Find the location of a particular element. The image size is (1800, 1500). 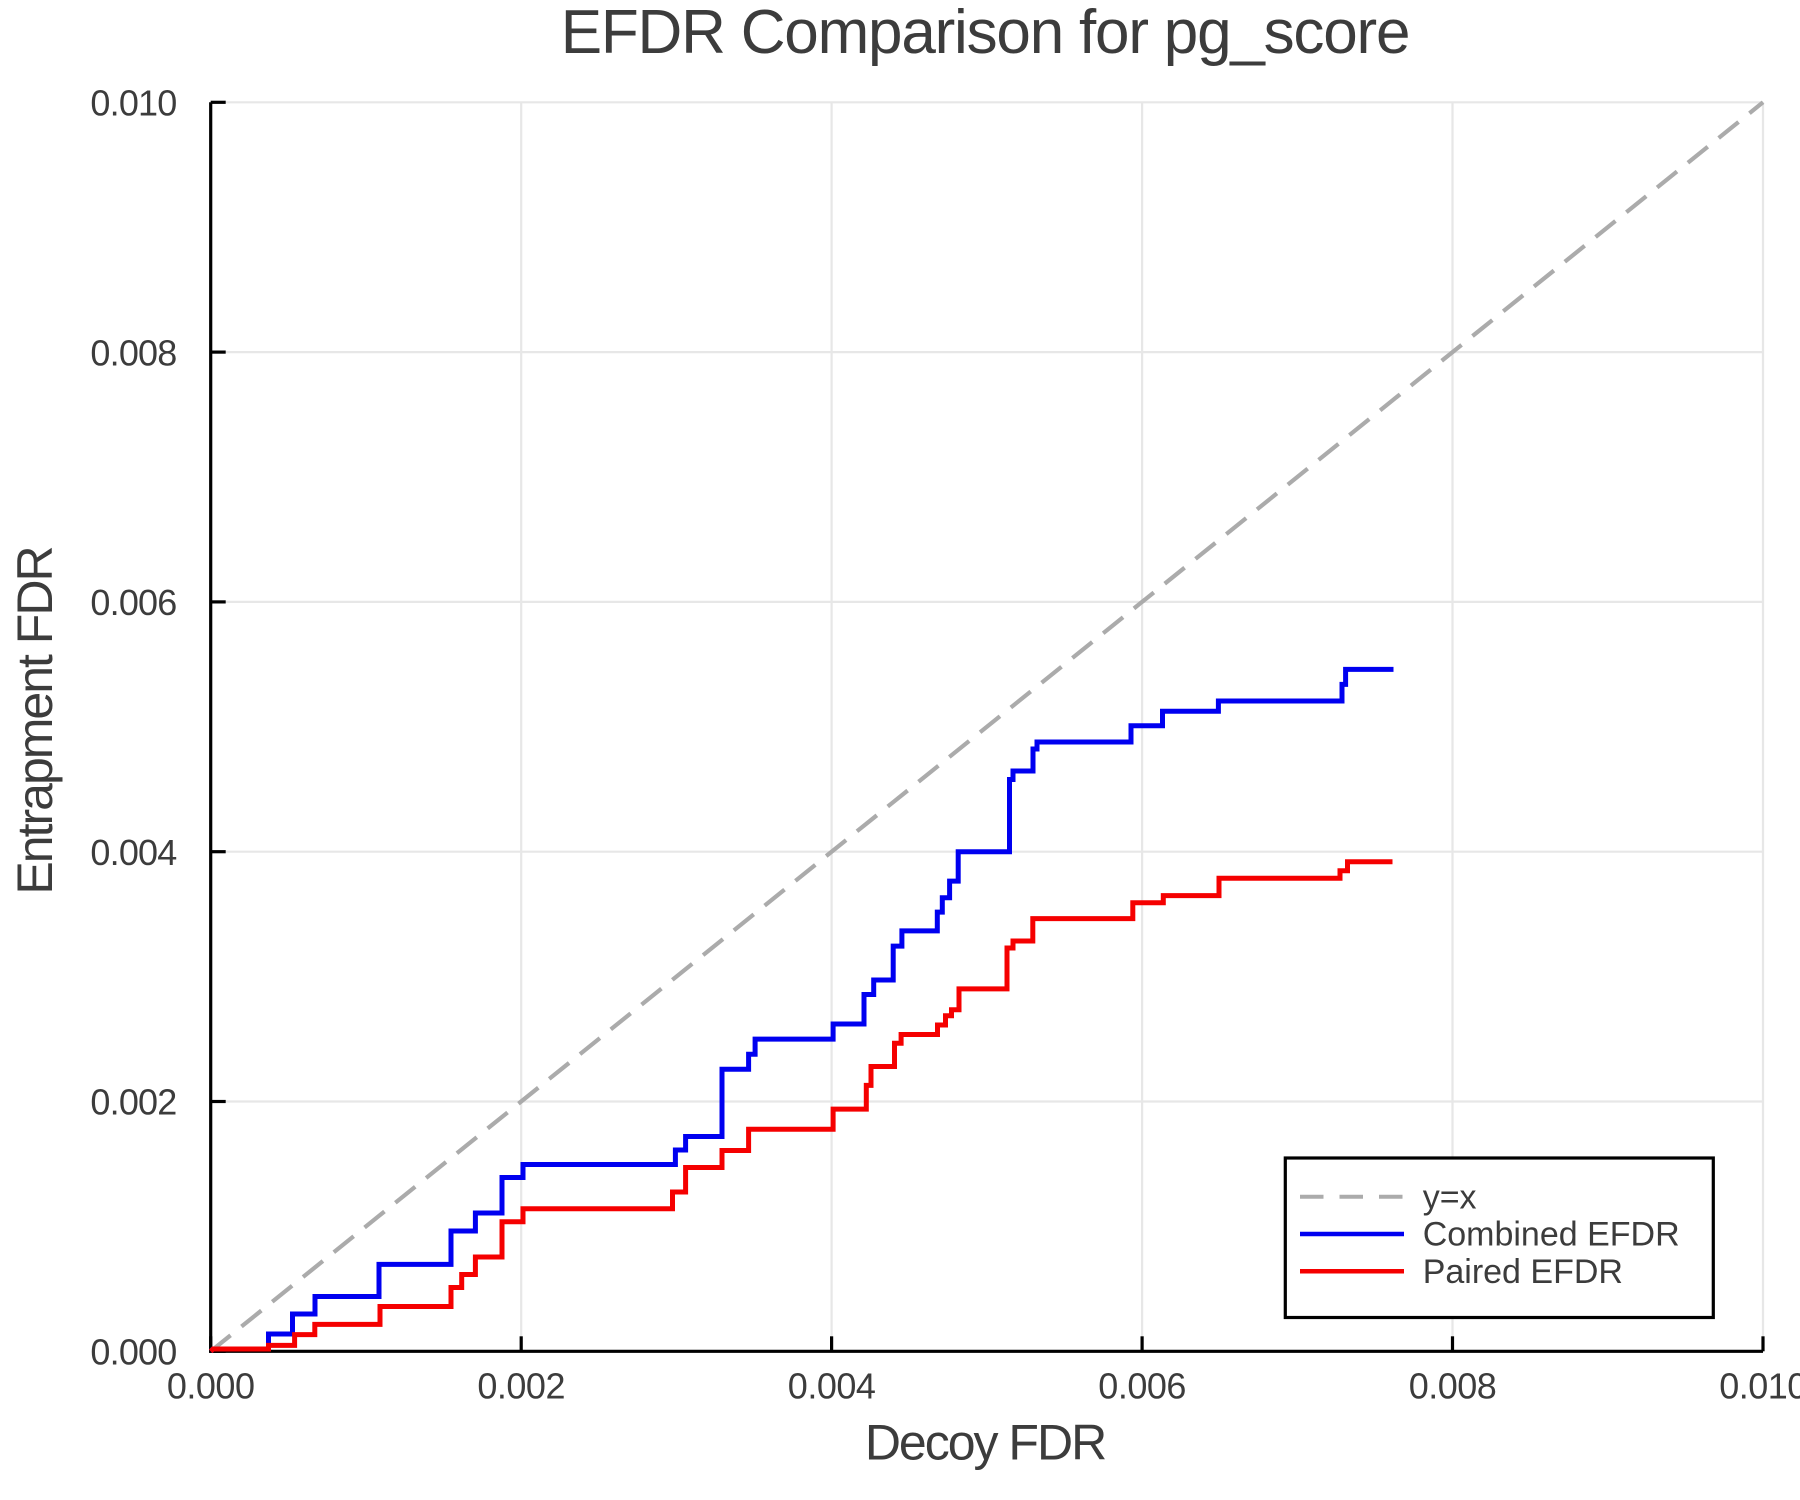

svg-text: y=x is located at coordinates (1450, 1197).